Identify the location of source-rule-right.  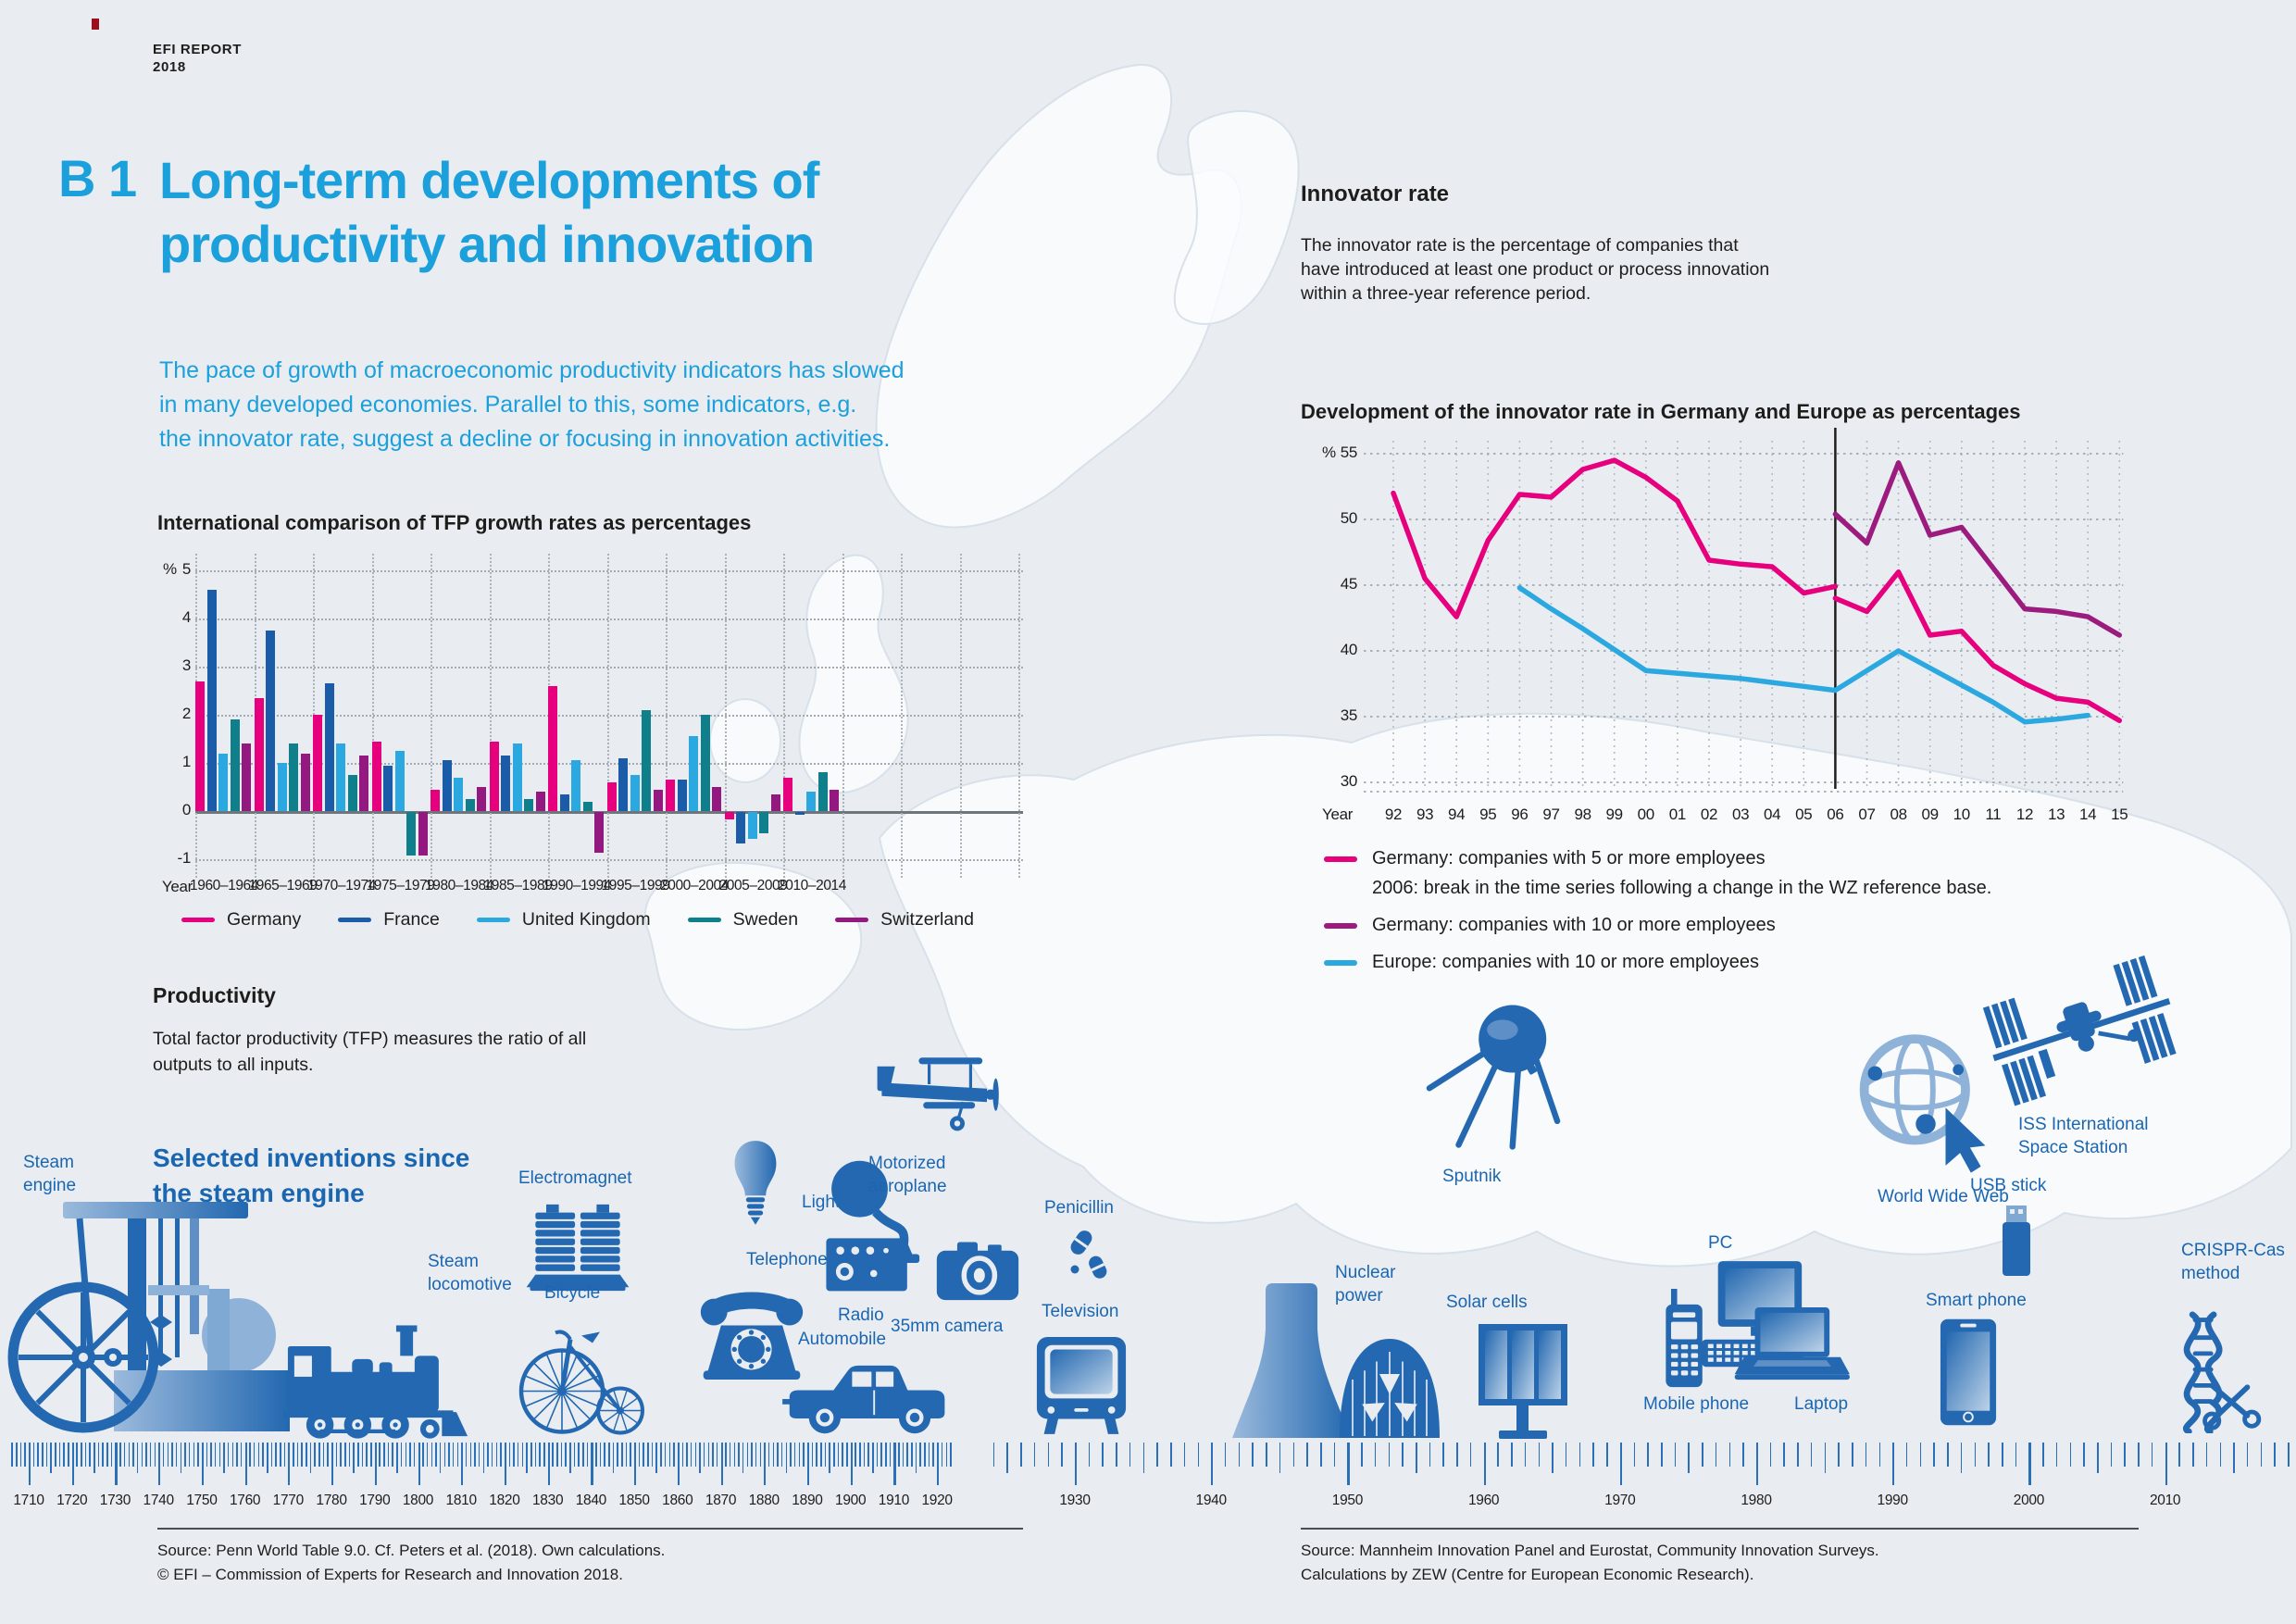
(1720, 1529).